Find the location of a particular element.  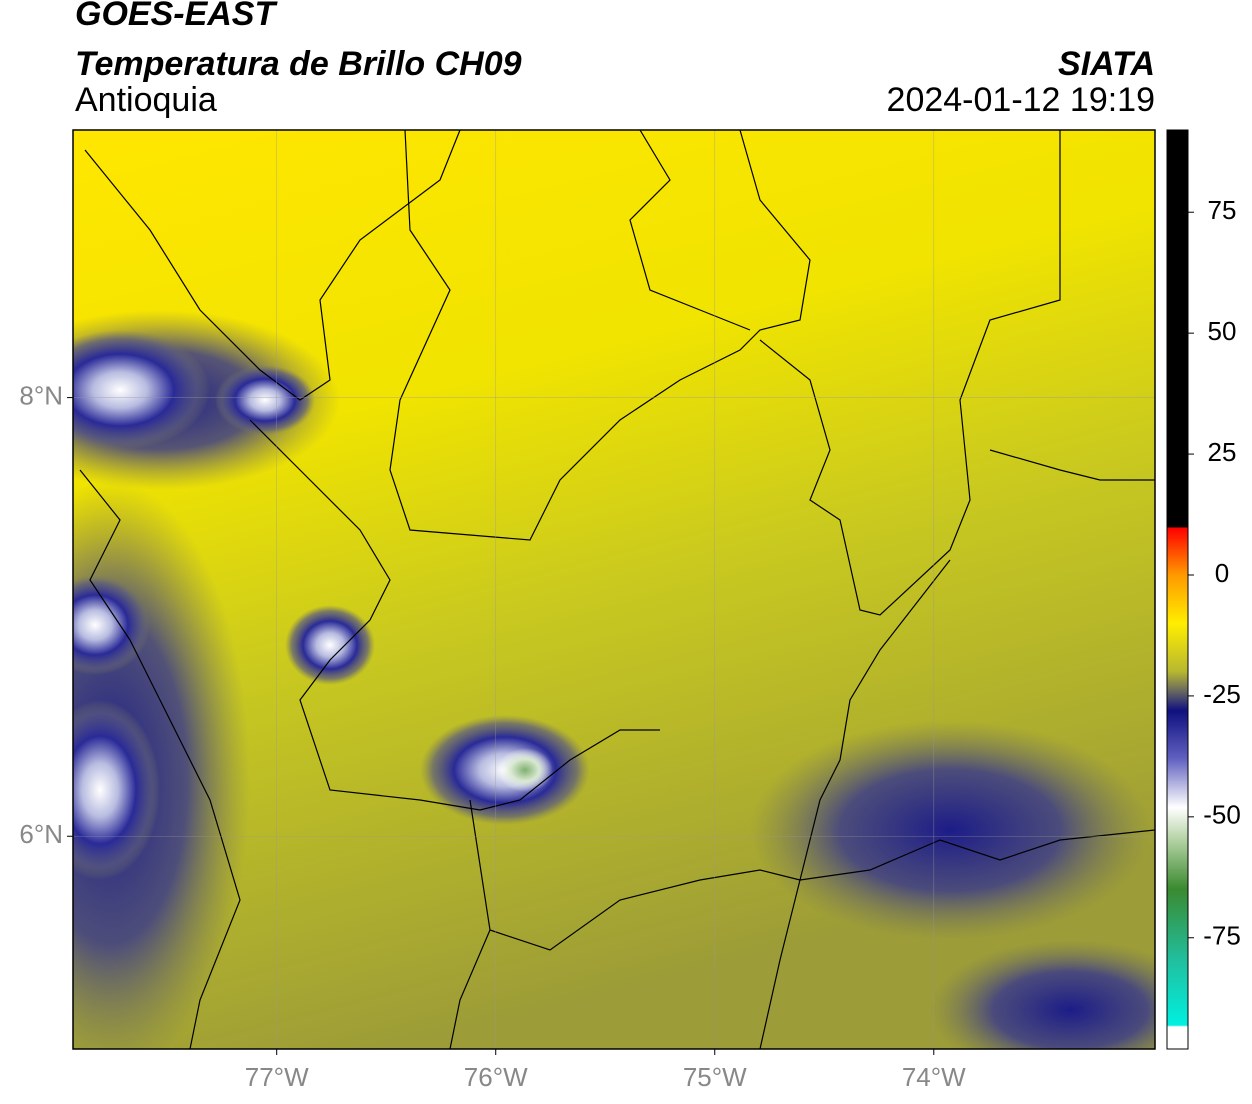

x-tick-label: 74°W is located at coordinates (934, 1077).